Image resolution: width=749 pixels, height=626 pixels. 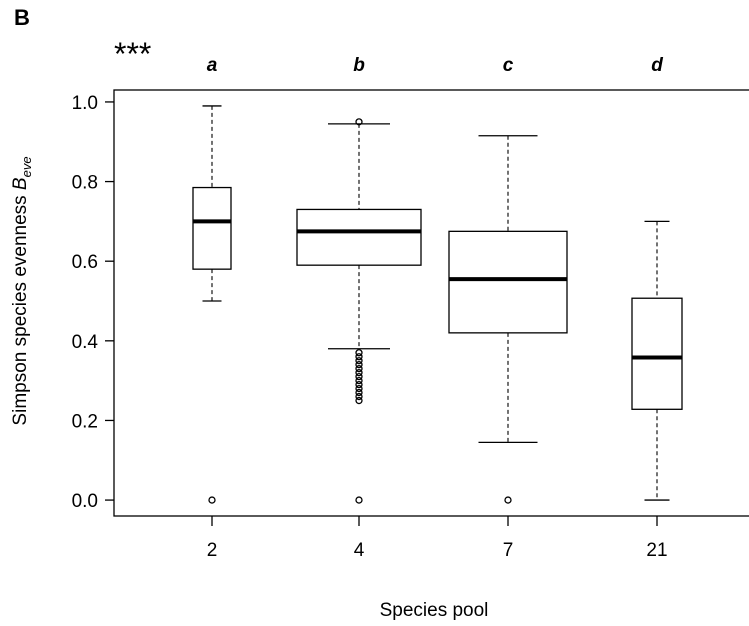 What do you see at coordinates (359, 65) in the screenshot?
I see `group-letter: b` at bounding box center [359, 65].